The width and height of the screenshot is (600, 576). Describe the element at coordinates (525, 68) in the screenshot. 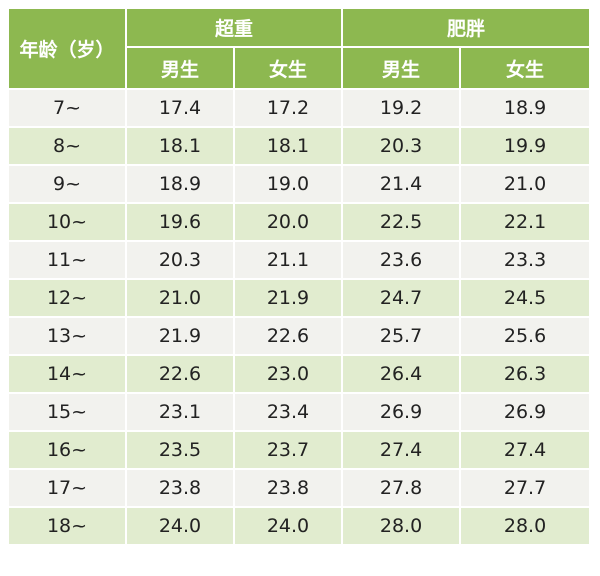

I see `obese-female-header: 女生` at that location.